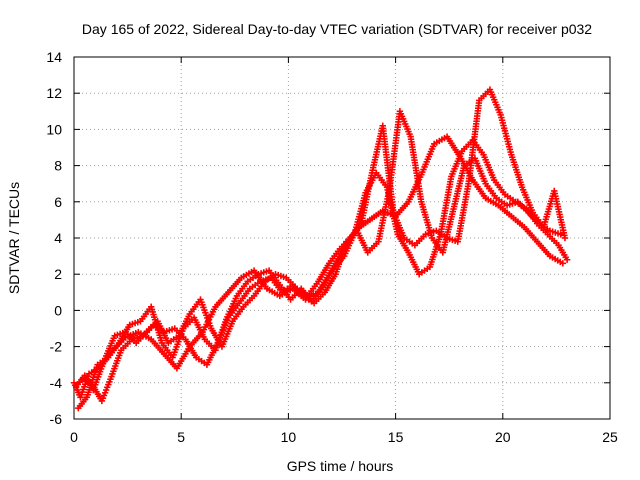 The width and height of the screenshot is (640, 480). Describe the element at coordinates (58, 310) in the screenshot. I see `y-tick-label: 0` at that location.